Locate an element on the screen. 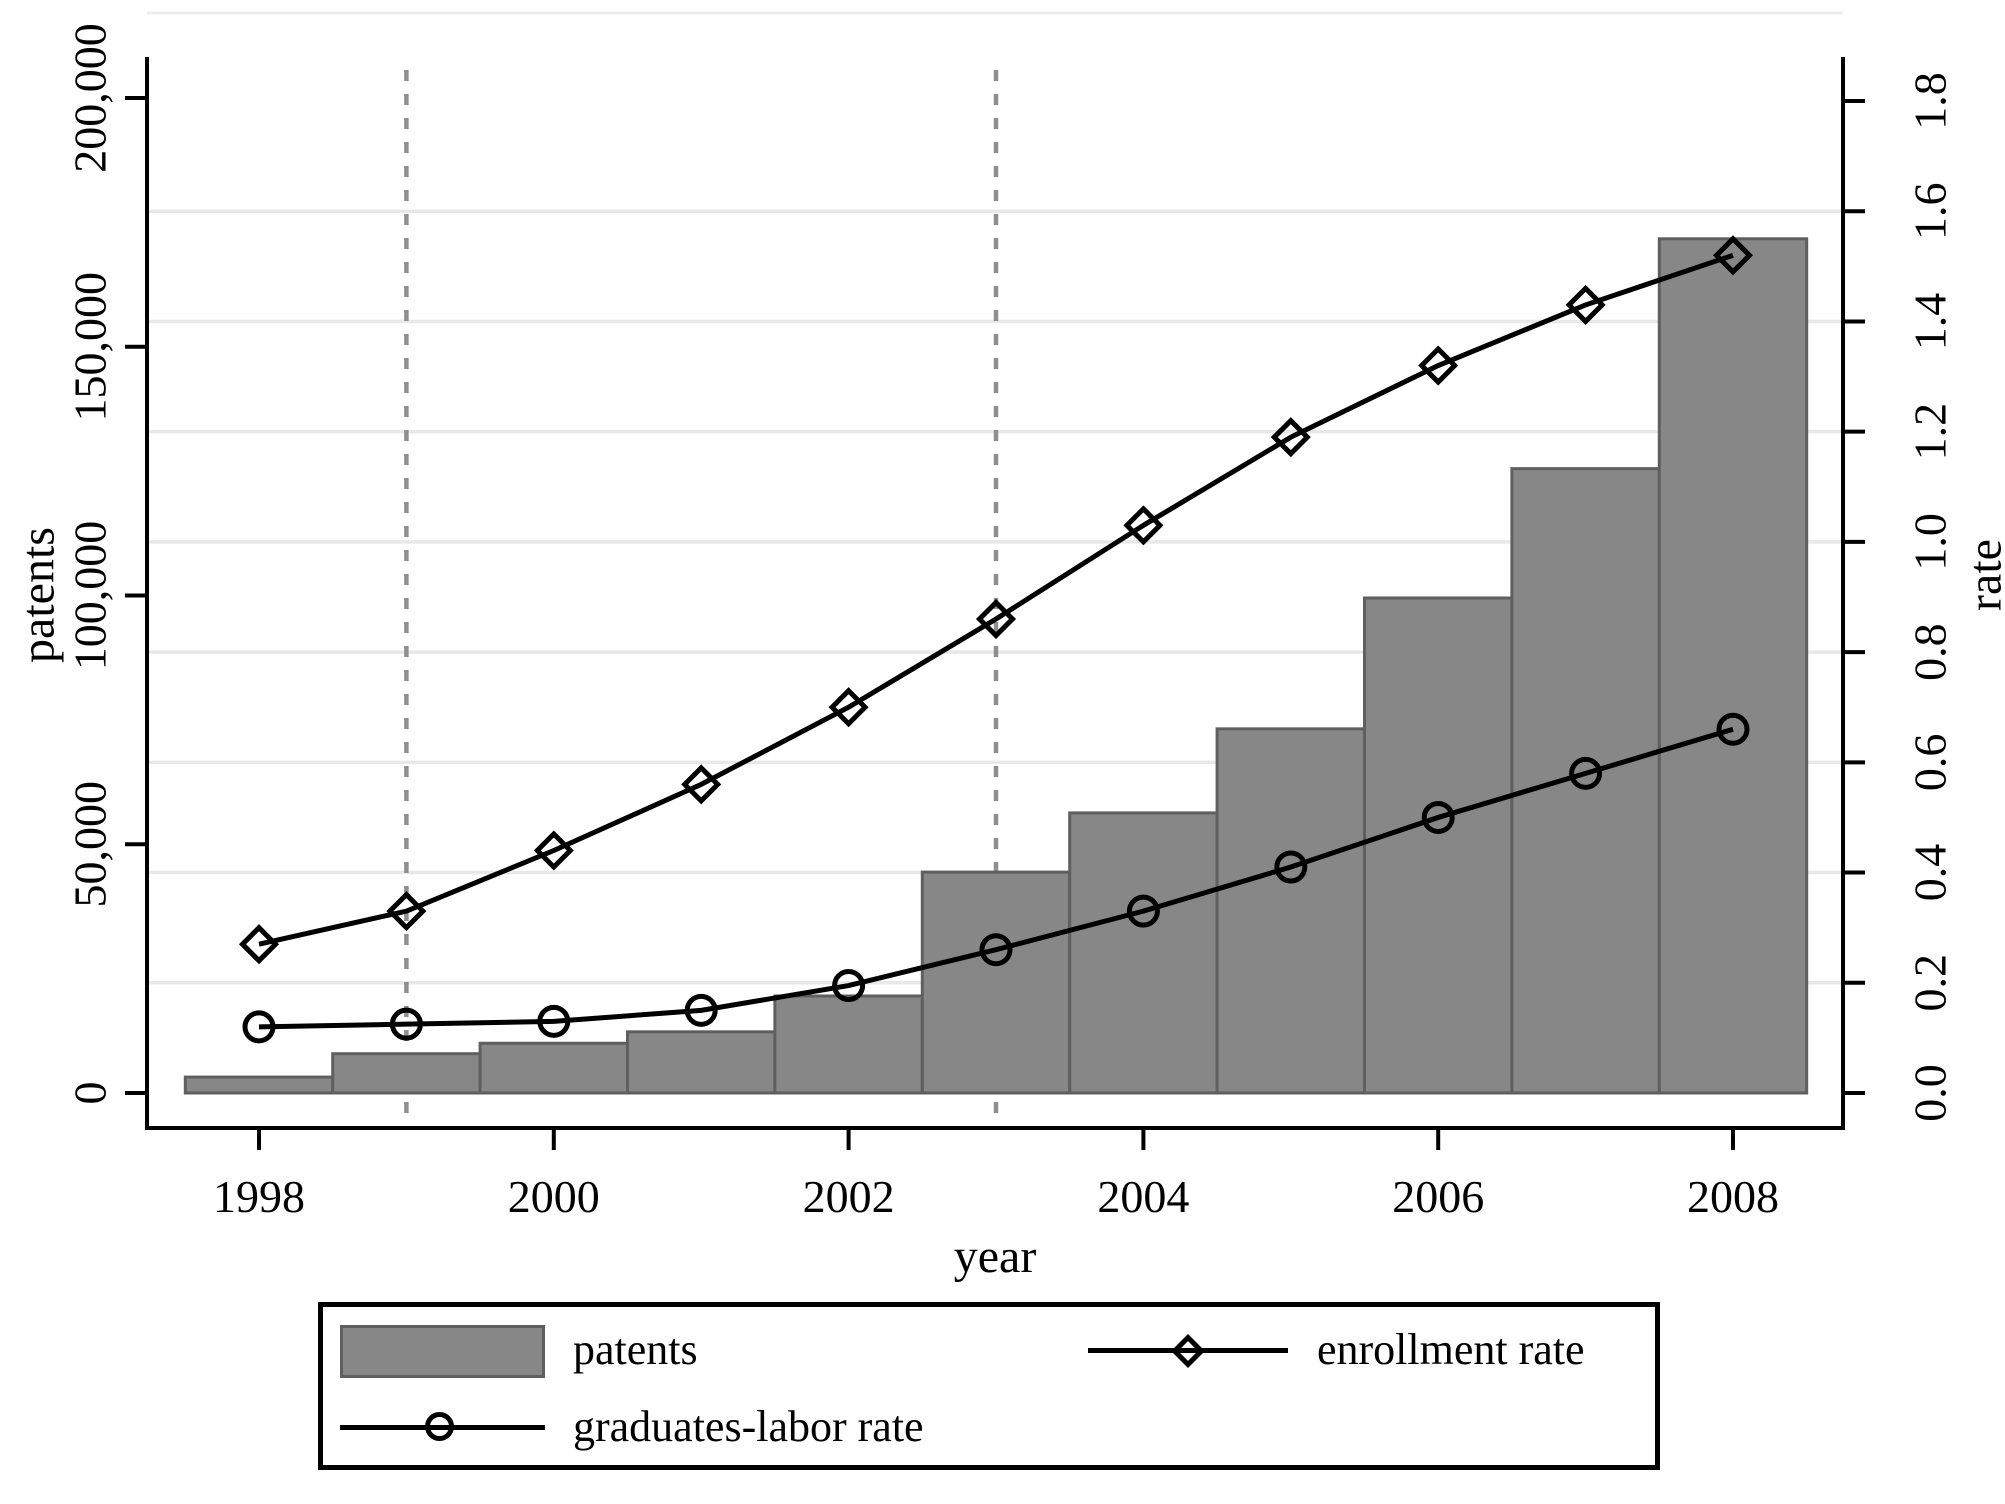 This screenshot has width=2005, height=1504. legend-patents-swatch is located at coordinates (442, 1351).